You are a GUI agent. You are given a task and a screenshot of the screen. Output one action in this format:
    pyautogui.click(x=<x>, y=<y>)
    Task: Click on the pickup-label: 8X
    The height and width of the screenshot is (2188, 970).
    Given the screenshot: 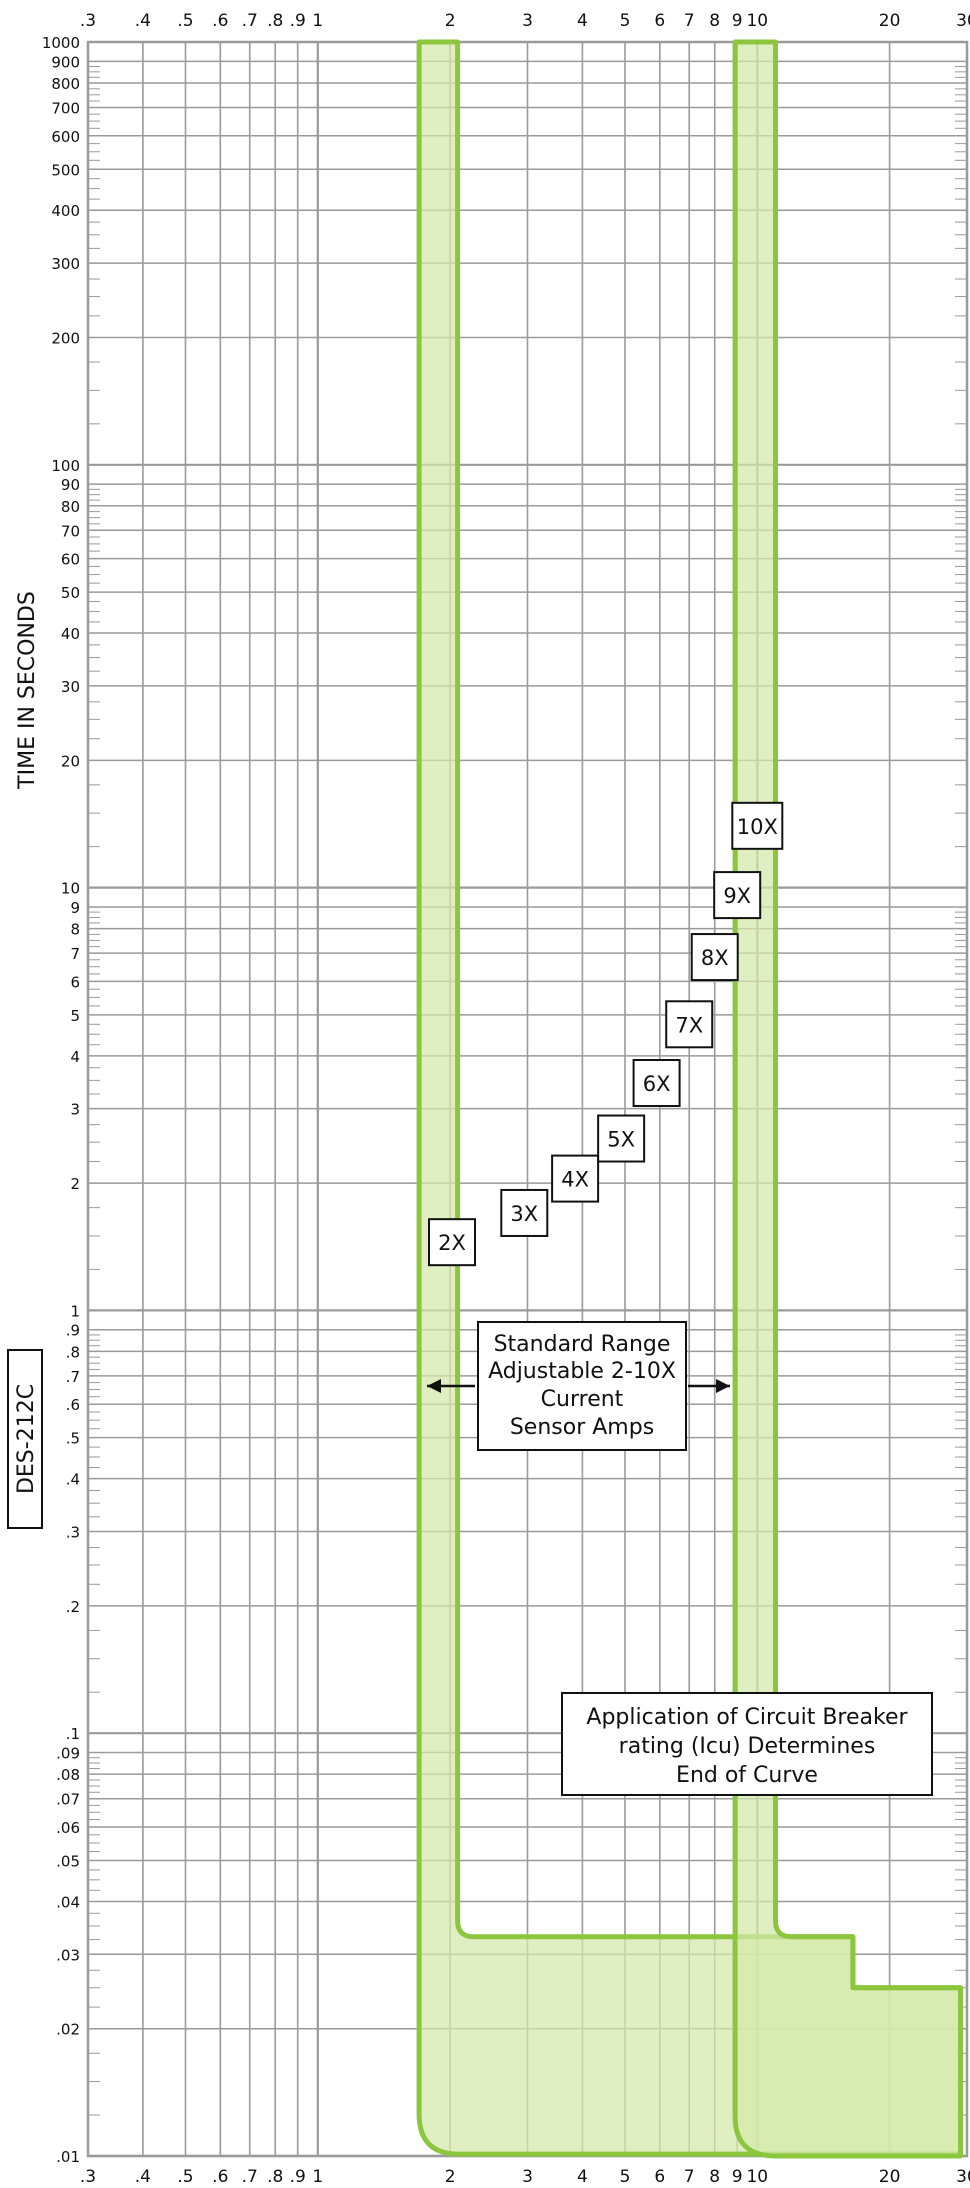 What is the action you would take?
    pyautogui.click(x=714, y=957)
    